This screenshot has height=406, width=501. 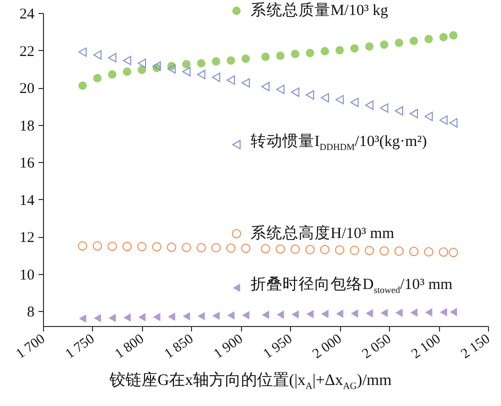 What do you see at coordinates (27, 52) in the screenshot?
I see `y-tick-label: 22` at bounding box center [27, 52].